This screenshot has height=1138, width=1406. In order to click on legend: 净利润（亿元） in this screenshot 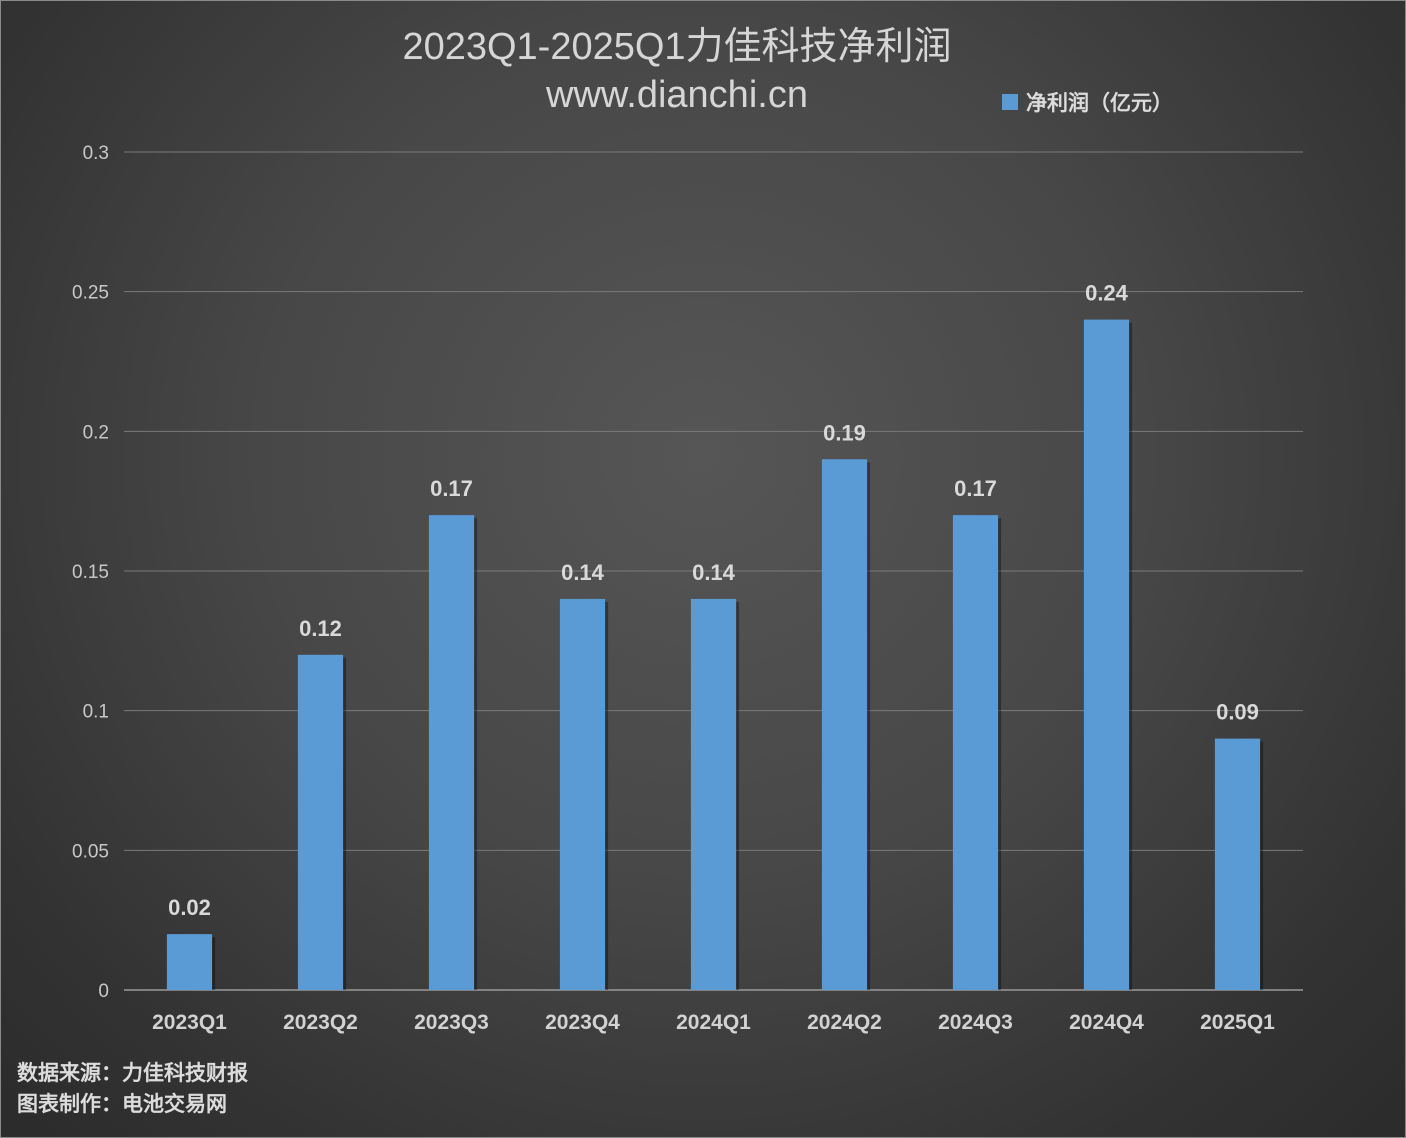, I will do `click(1087, 103)`.